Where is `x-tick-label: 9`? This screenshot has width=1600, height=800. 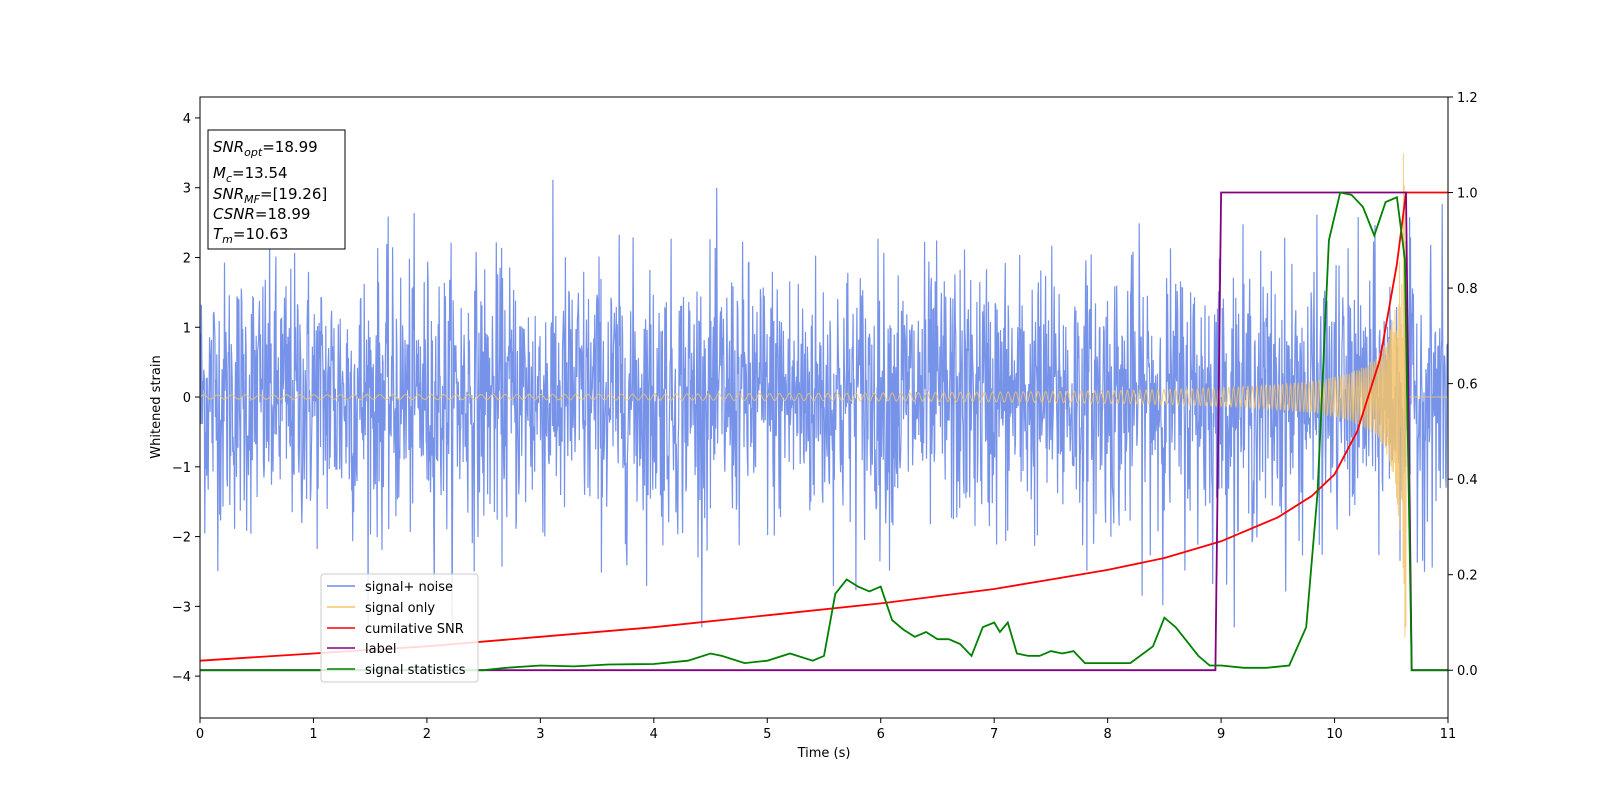
x-tick-label: 9 is located at coordinates (1221, 734).